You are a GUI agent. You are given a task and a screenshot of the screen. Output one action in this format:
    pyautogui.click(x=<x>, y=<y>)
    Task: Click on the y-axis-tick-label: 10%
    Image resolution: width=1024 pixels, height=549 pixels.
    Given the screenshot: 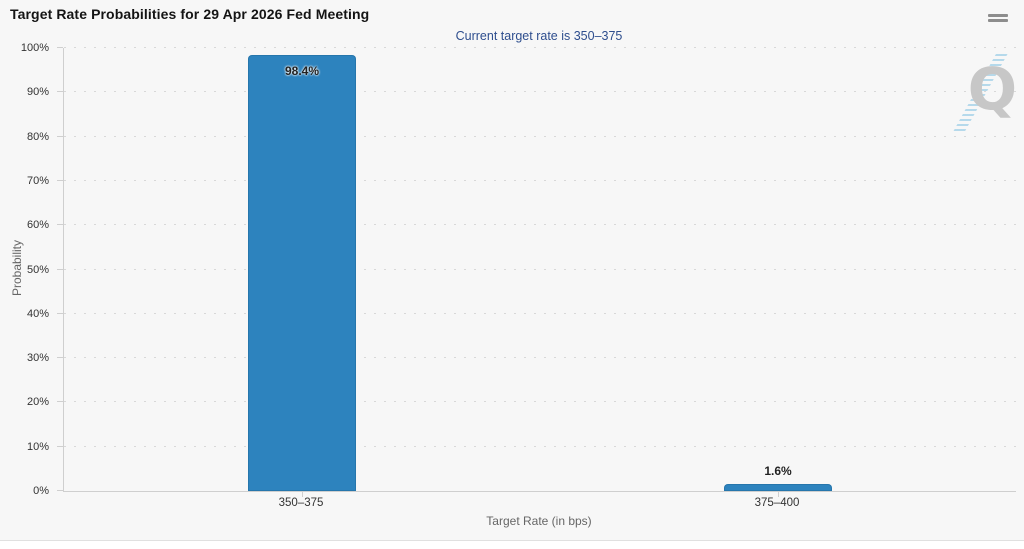 What is the action you would take?
    pyautogui.click(x=37, y=446)
    